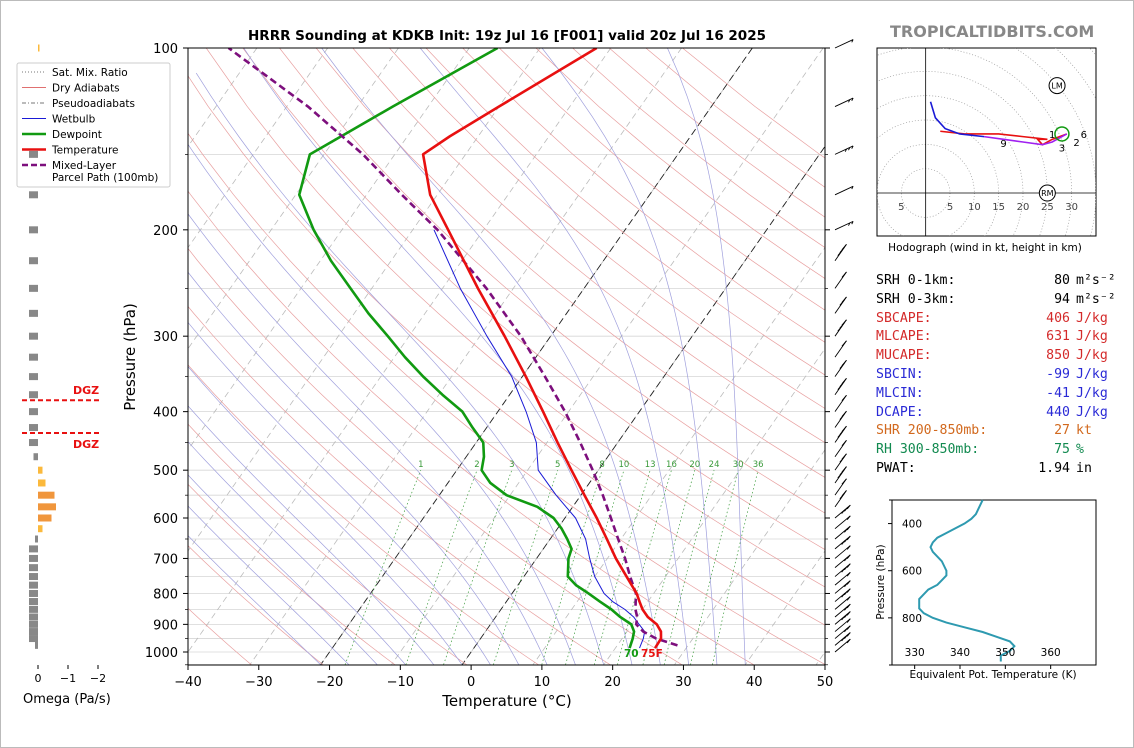 The width and height of the screenshot is (1134, 748). Describe the element at coordinates (985, 248) in the screenshot. I see `hodograph-caption: Hodograph (wind in kt, height in km)` at that location.